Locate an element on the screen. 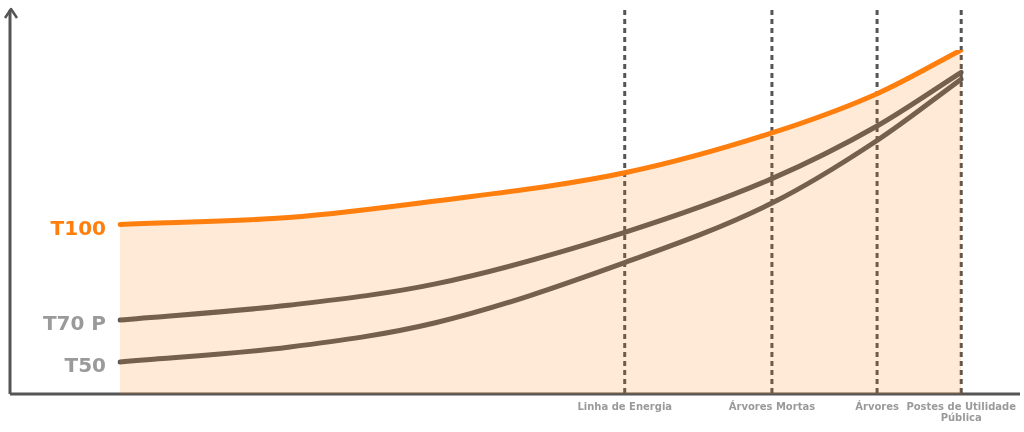 The width and height of the screenshot is (1024, 432). x-tick-label: Linha de Energia is located at coordinates (625, 407).